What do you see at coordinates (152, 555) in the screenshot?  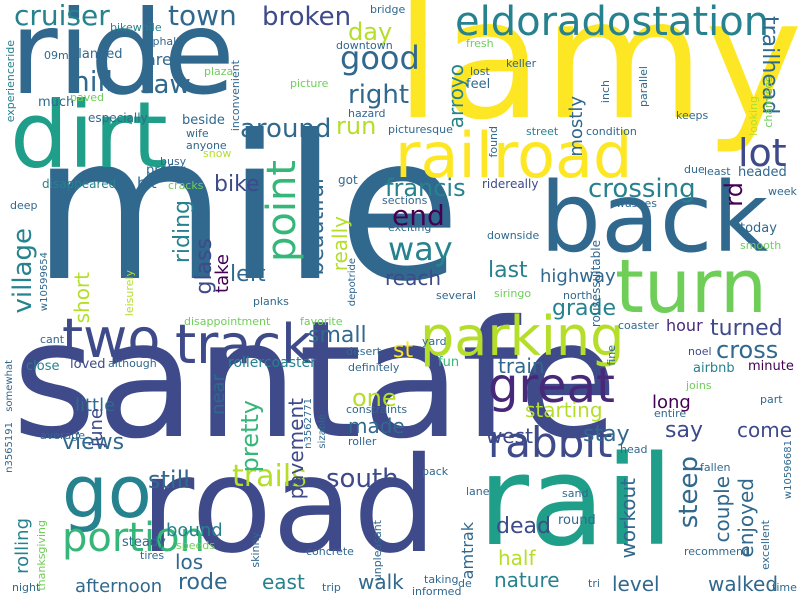 I see `word-tires: tires` at bounding box center [152, 555].